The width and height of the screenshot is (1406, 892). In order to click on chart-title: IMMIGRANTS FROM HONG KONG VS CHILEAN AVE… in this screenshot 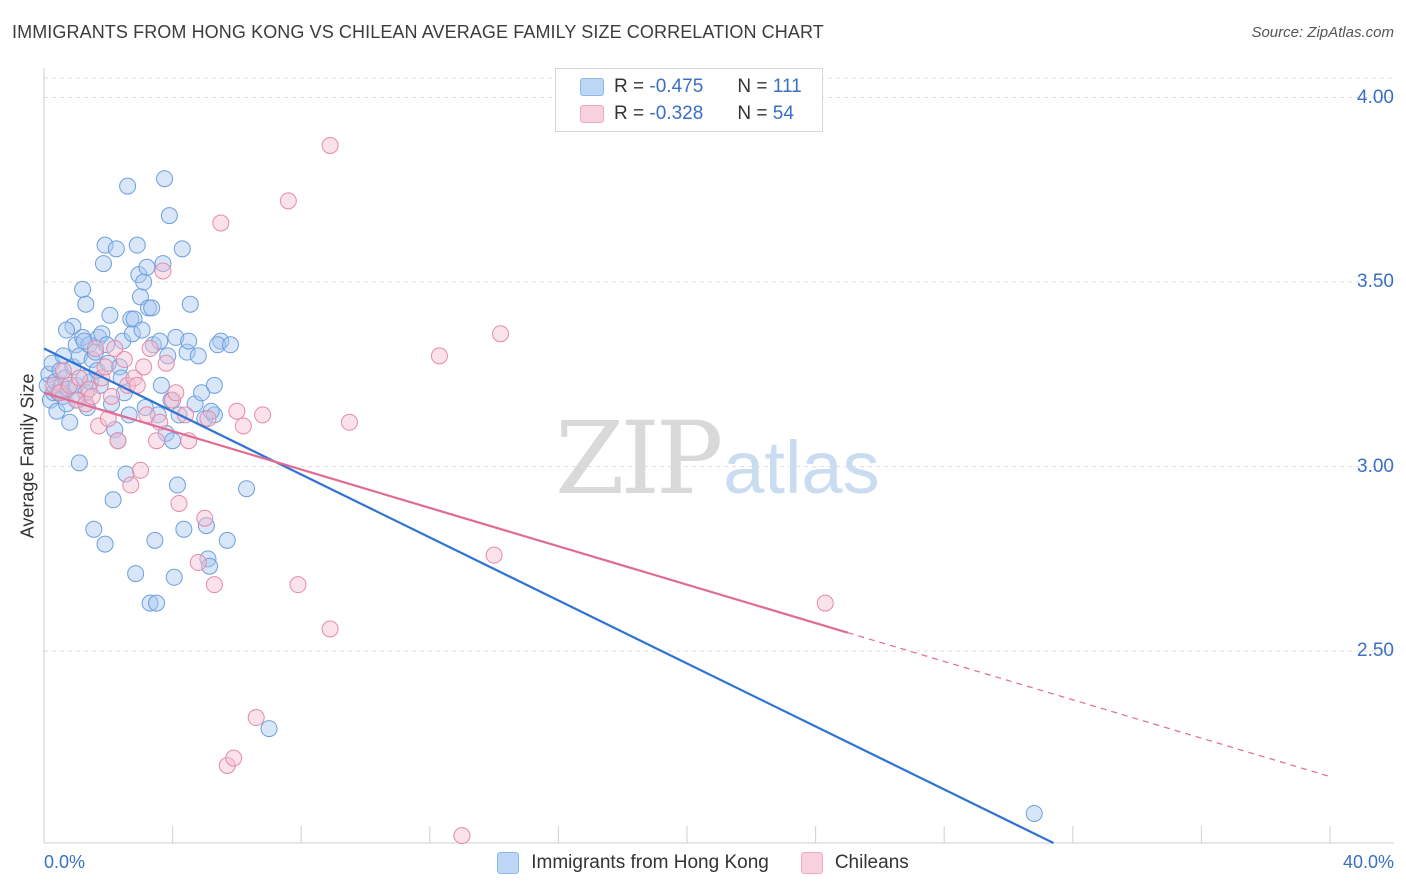, I will do `click(418, 32)`.